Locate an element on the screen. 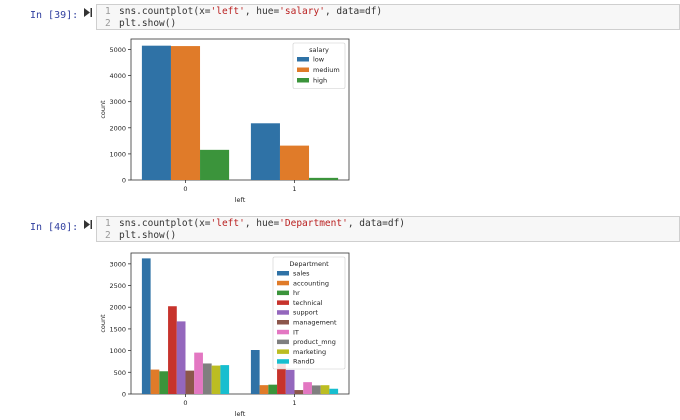  legend-label-marketing: marketing is located at coordinates (309, 352).